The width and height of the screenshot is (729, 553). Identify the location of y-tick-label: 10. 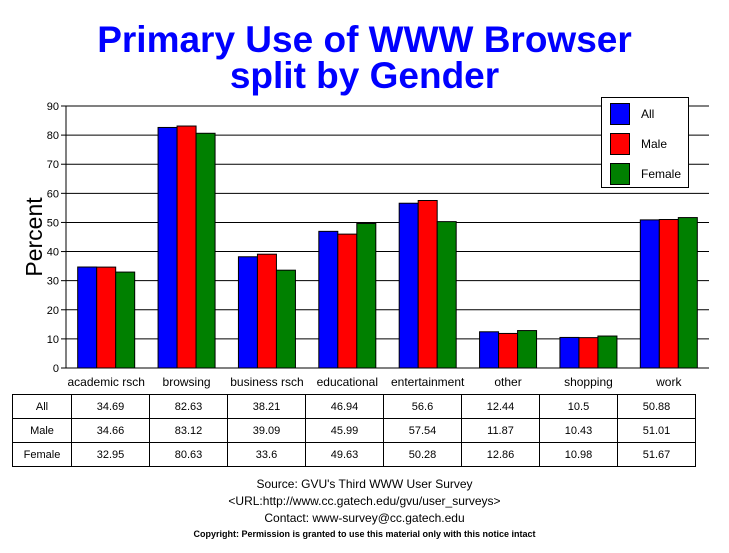
(53, 340).